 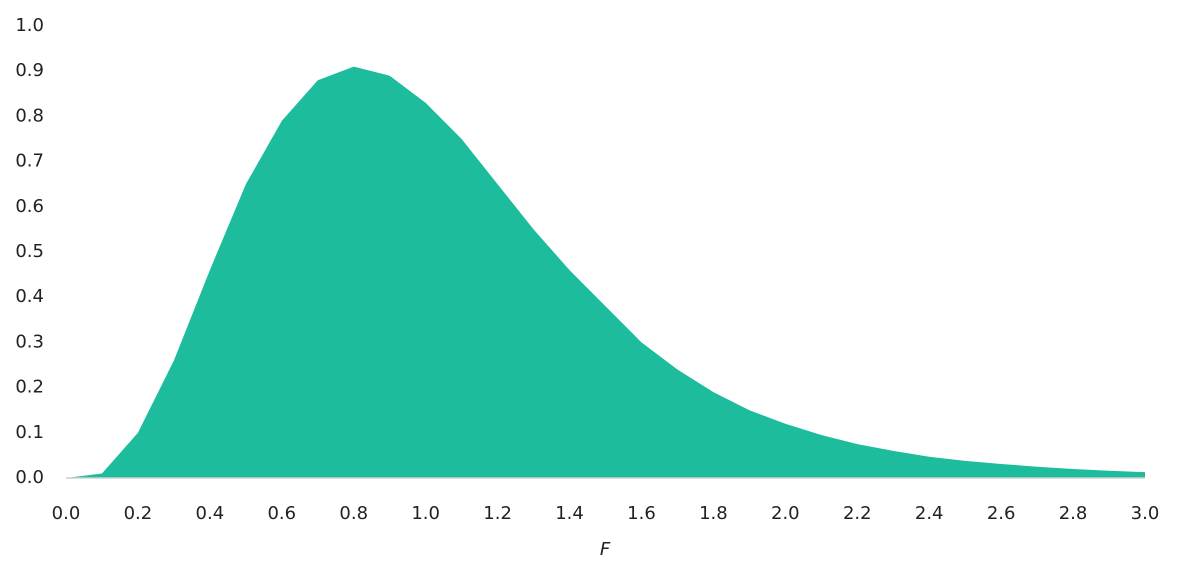 I want to click on y-tick-label: 0.0, so click(x=29, y=477).